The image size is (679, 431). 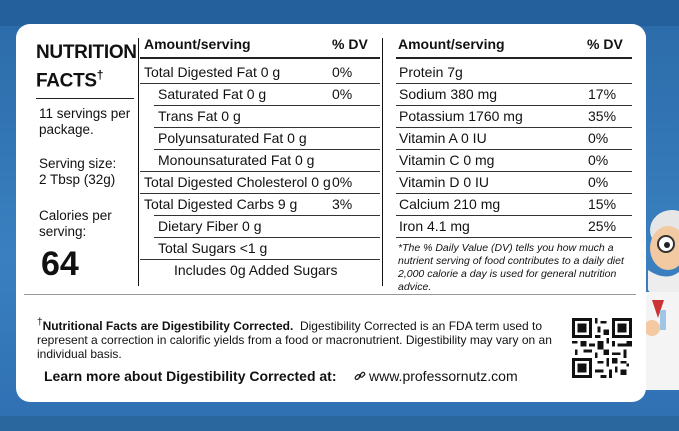 What do you see at coordinates (86, 67) in the screenshot?
I see `nutrition-facts-title: NUTRITION FACTS†` at bounding box center [86, 67].